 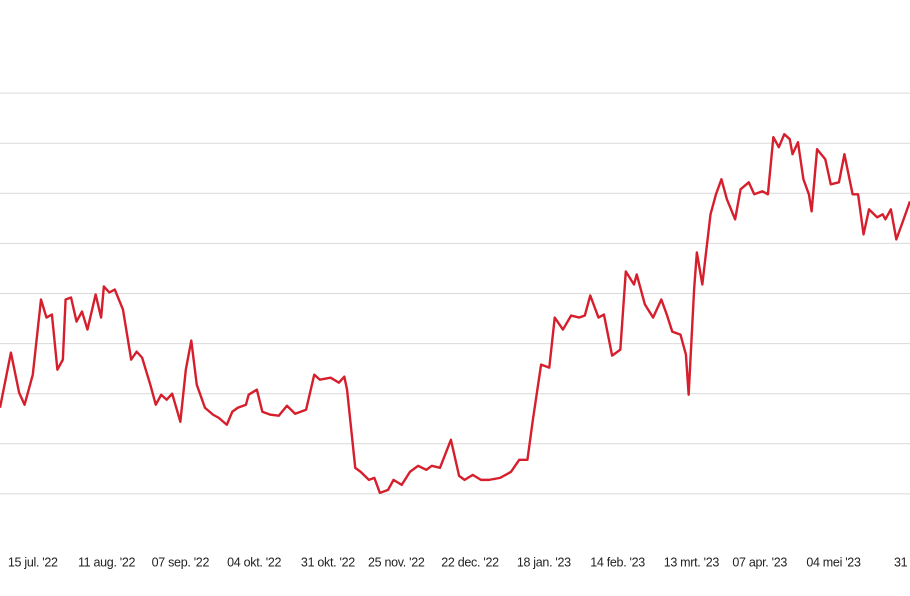 I want to click on x-tick-label: 18 jan. '23, so click(x=544, y=562).